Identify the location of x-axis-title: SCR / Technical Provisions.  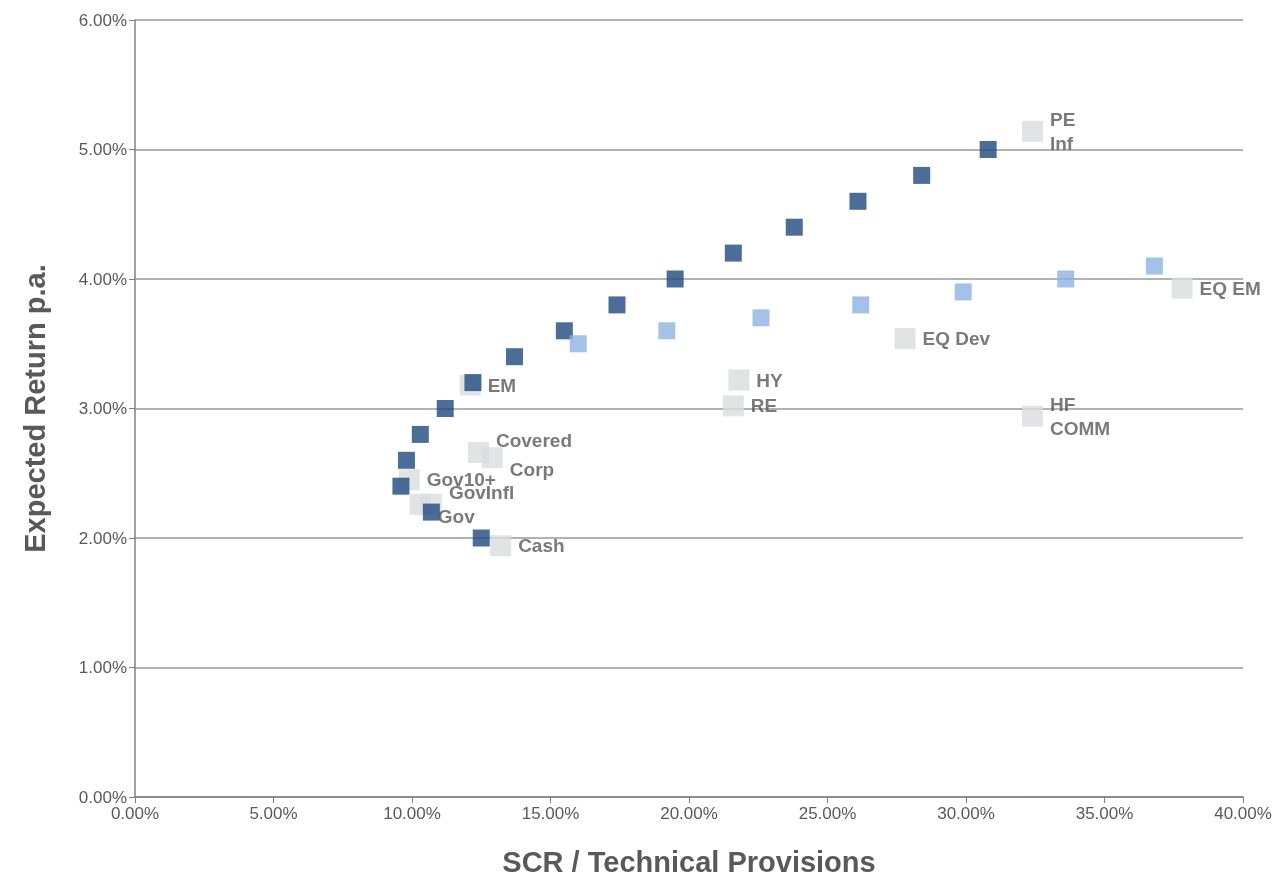
(689, 861).